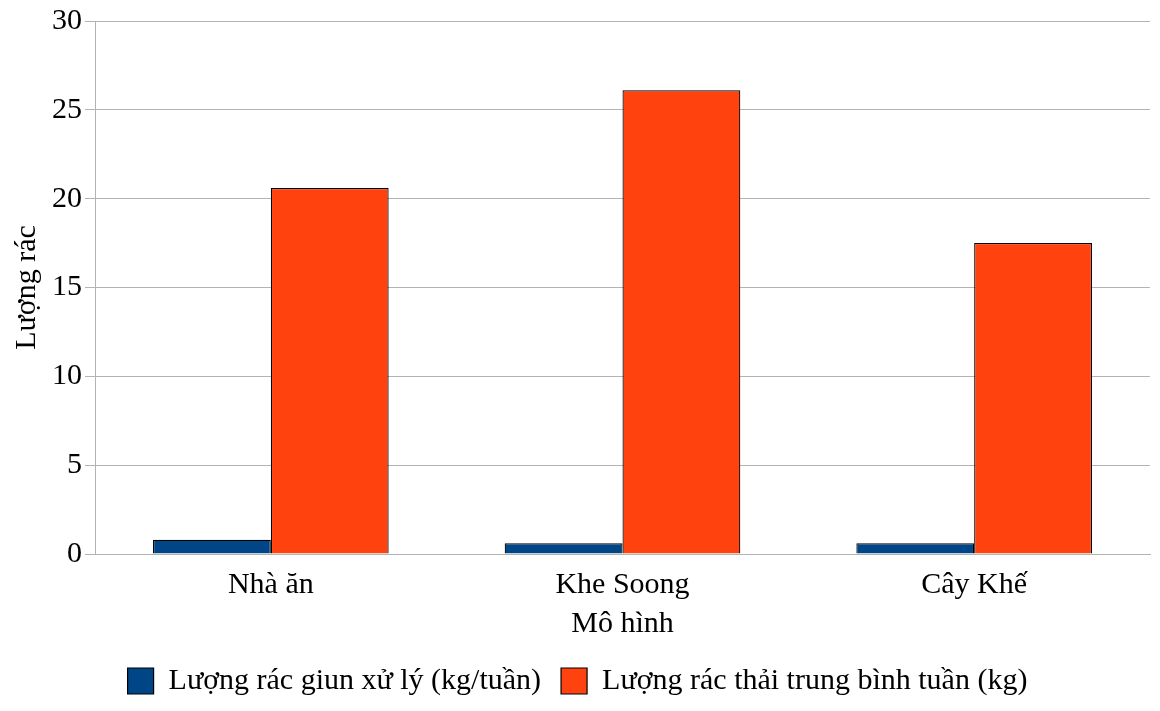 This screenshot has width=1160, height=711. What do you see at coordinates (24, 287) in the screenshot?
I see `y-axis-title: Lượng rác` at bounding box center [24, 287].